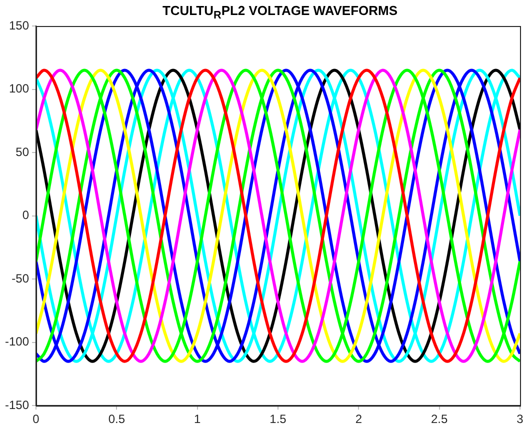 This screenshot has height=432, width=530. What do you see at coordinates (23, 151) in the screenshot?
I see `y-tick-label: 50` at bounding box center [23, 151].